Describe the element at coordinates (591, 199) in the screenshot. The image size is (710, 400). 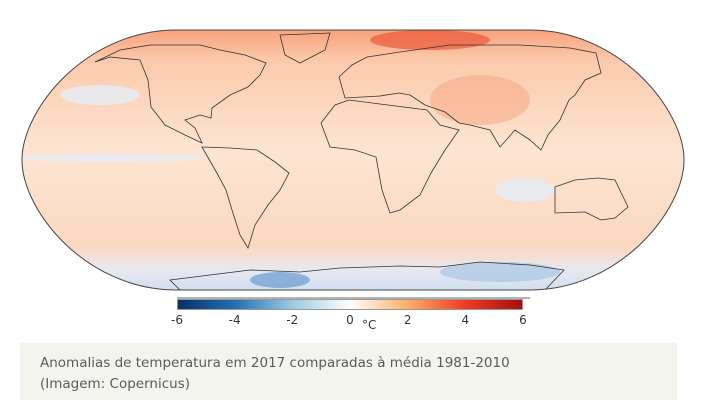
I see `australia` at that location.